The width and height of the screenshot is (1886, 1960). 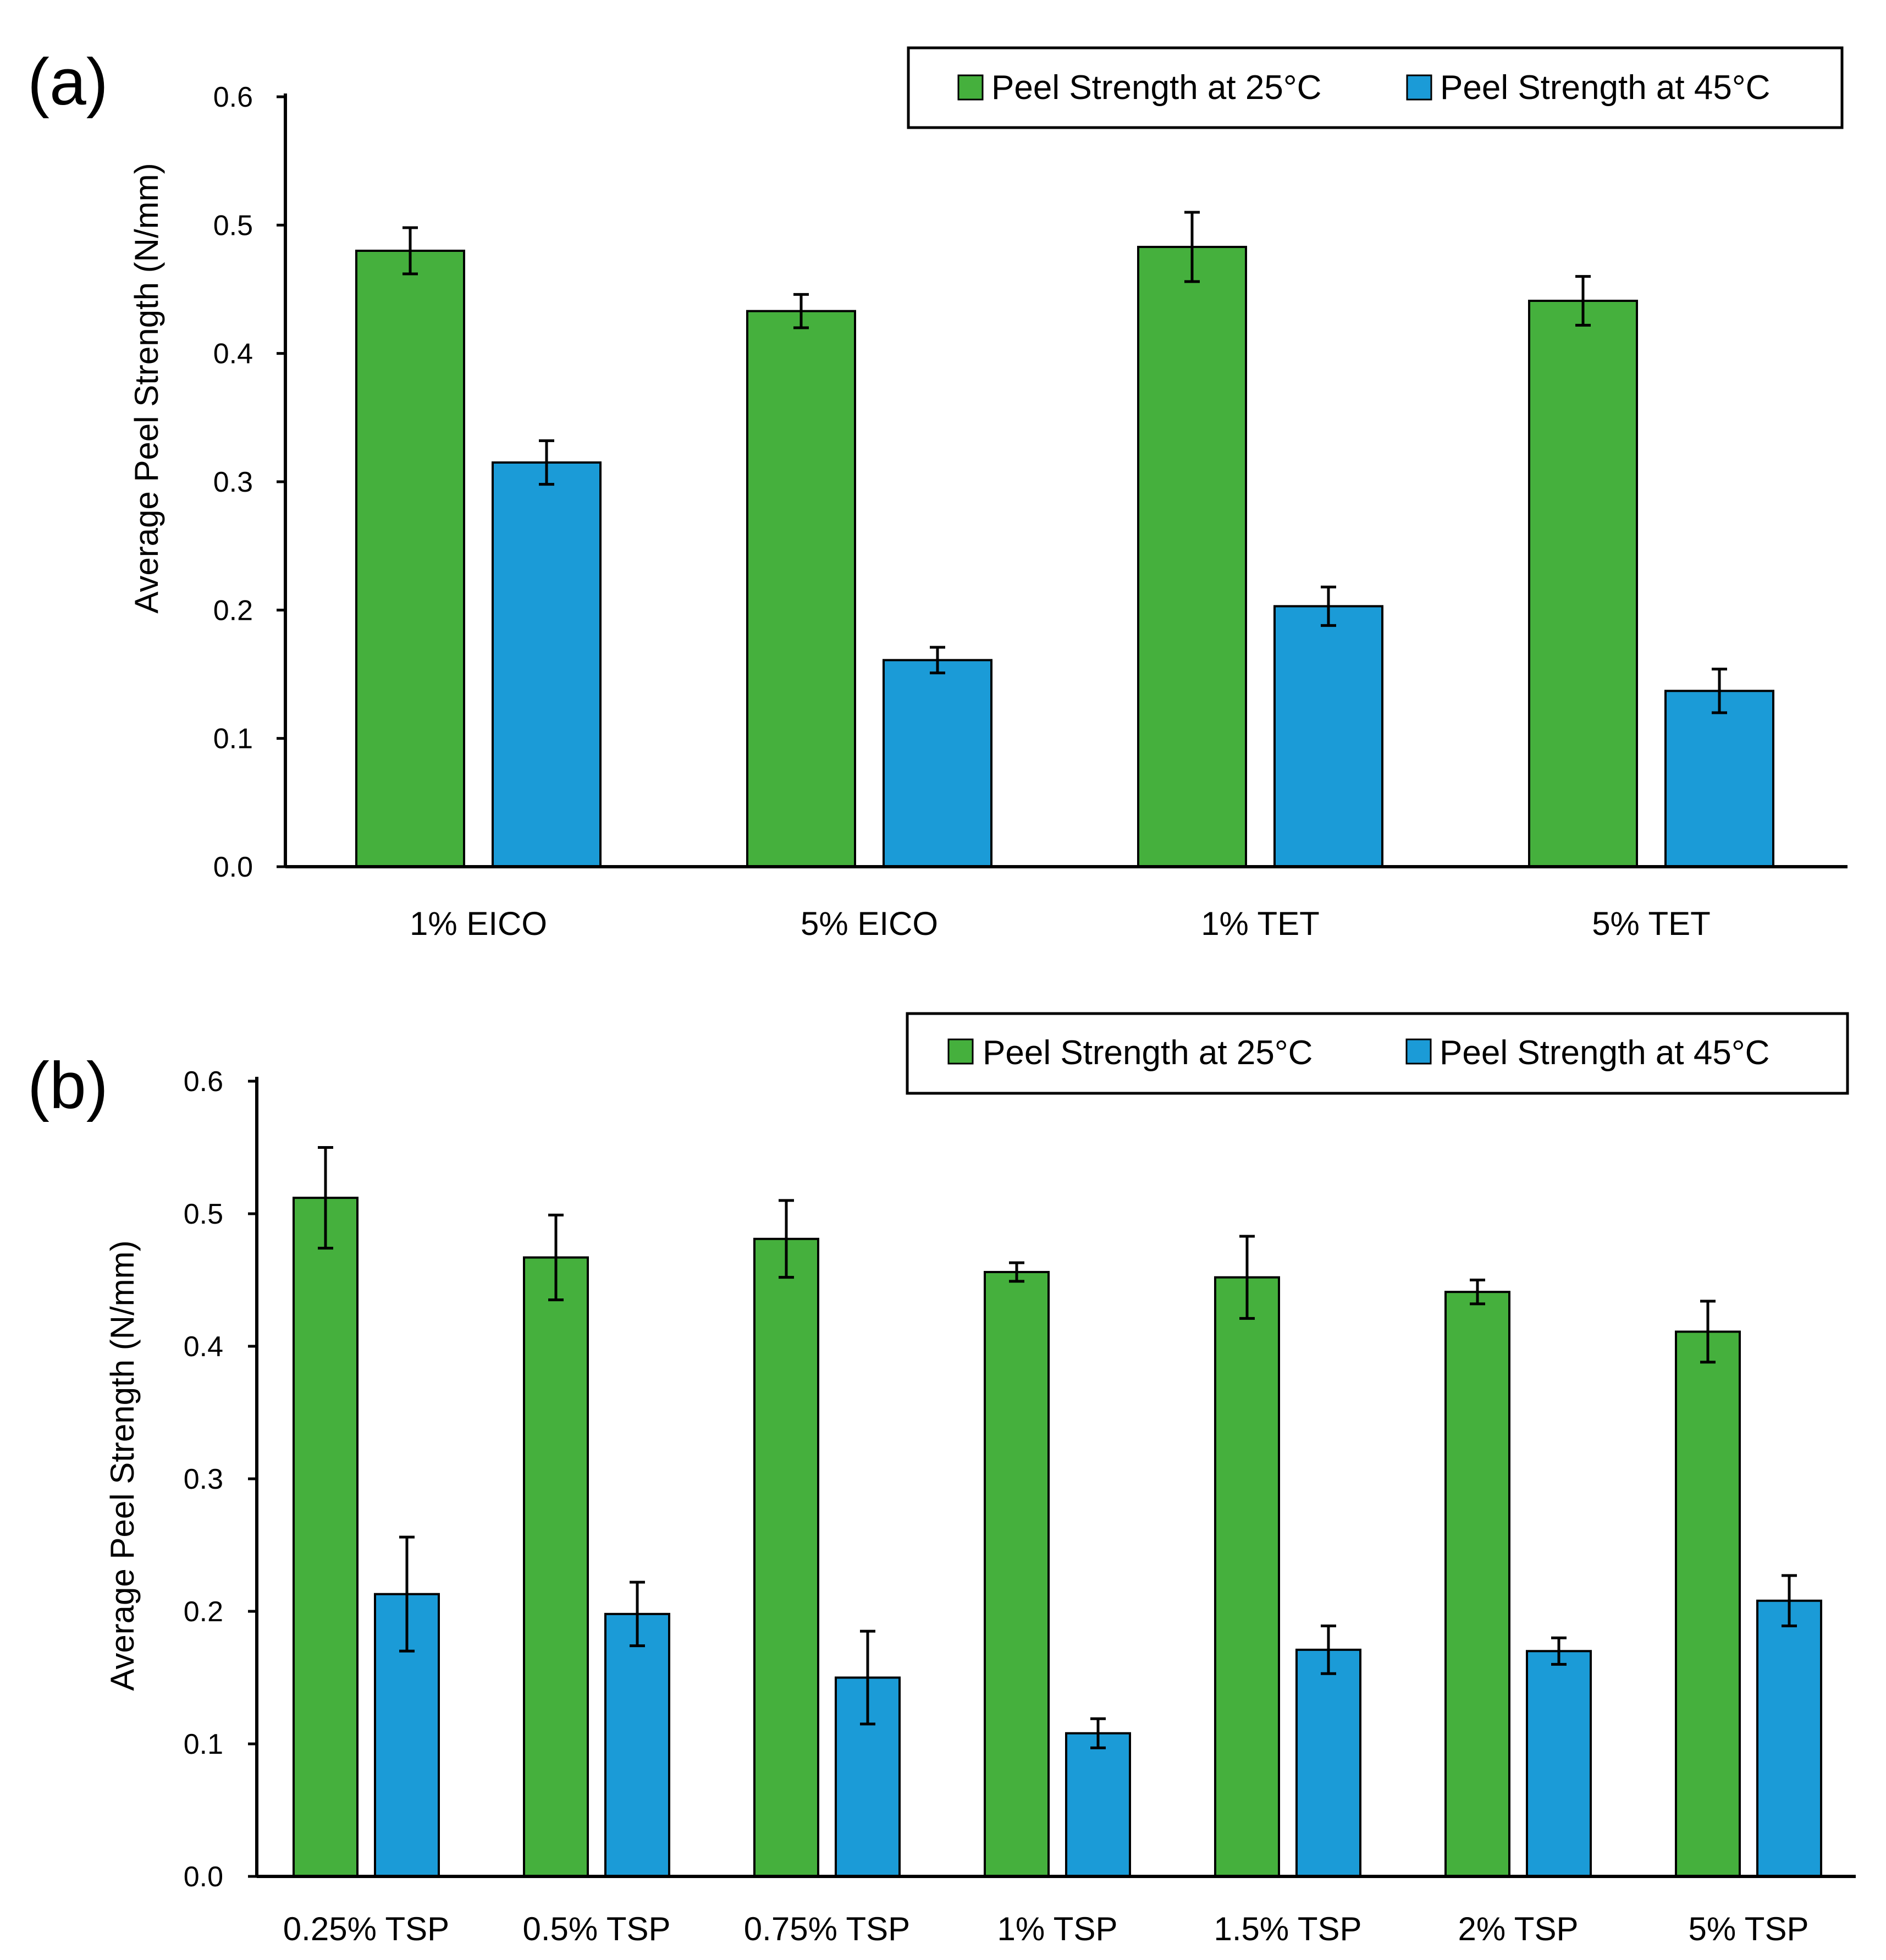 What do you see at coordinates (203, 1744) in the screenshot?
I see `panel-b-y-tick-label: 0.1` at bounding box center [203, 1744].